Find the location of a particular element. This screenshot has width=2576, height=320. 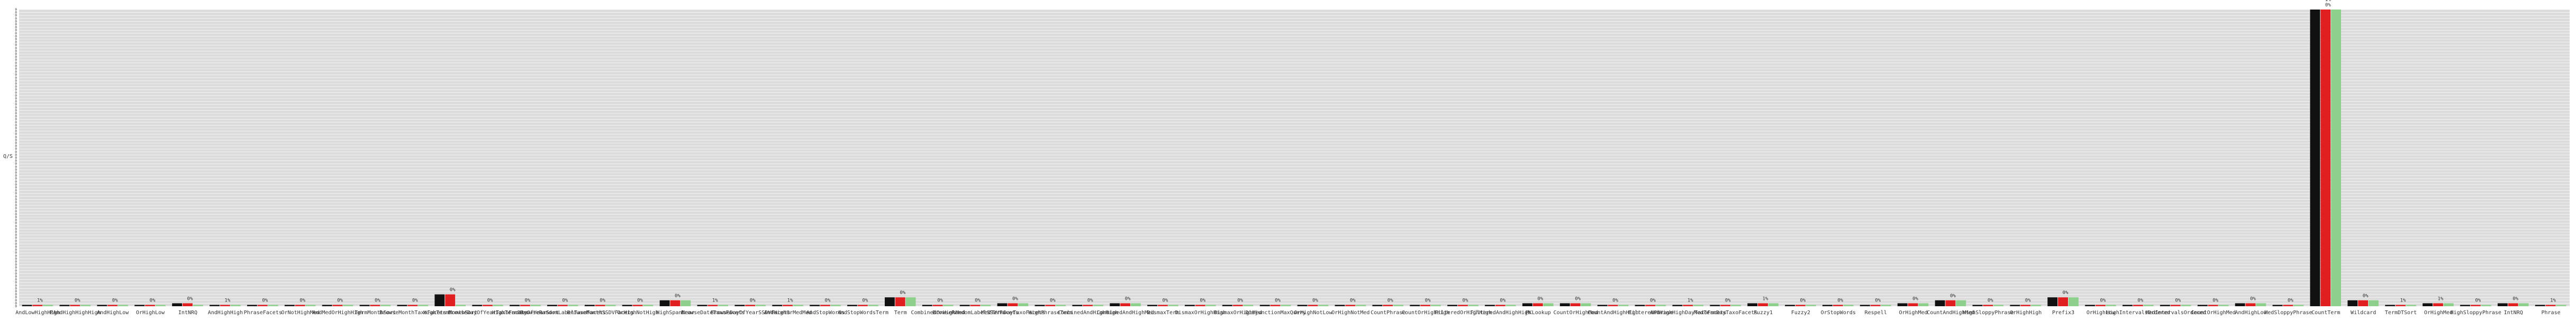

y-axis-title: Q/S is located at coordinates (8, 157).